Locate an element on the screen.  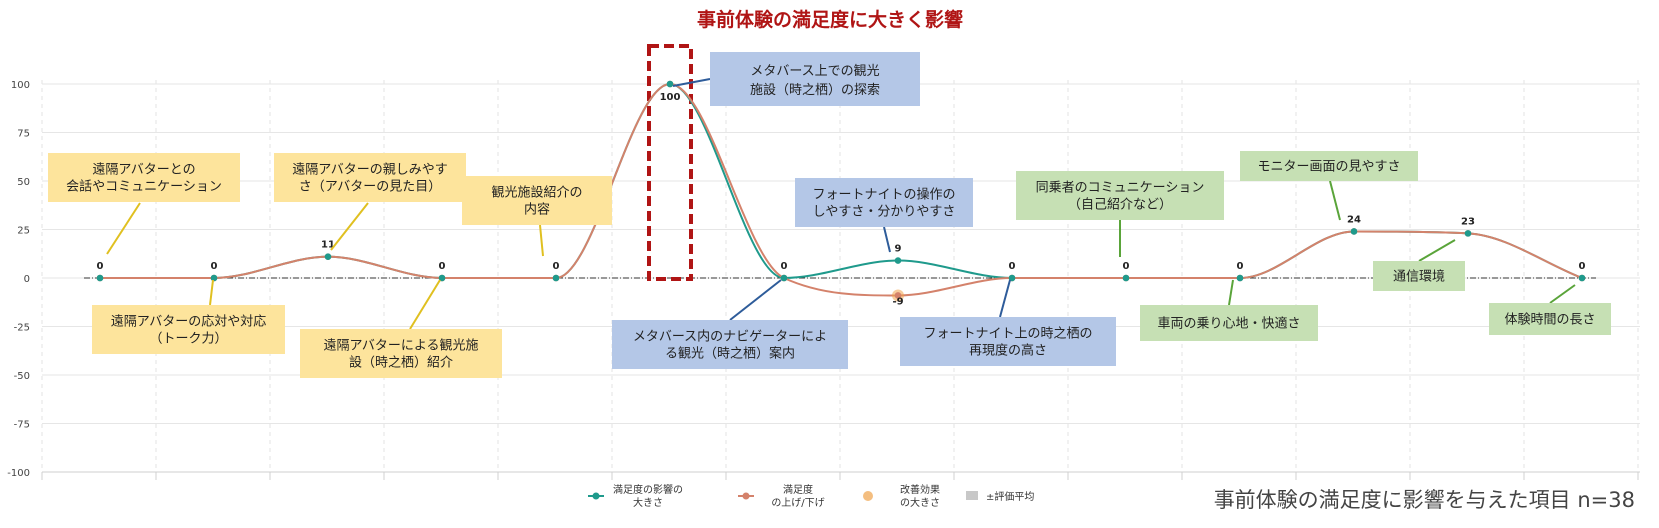
callout-text: 観光施設紹介の is located at coordinates (536, 193).